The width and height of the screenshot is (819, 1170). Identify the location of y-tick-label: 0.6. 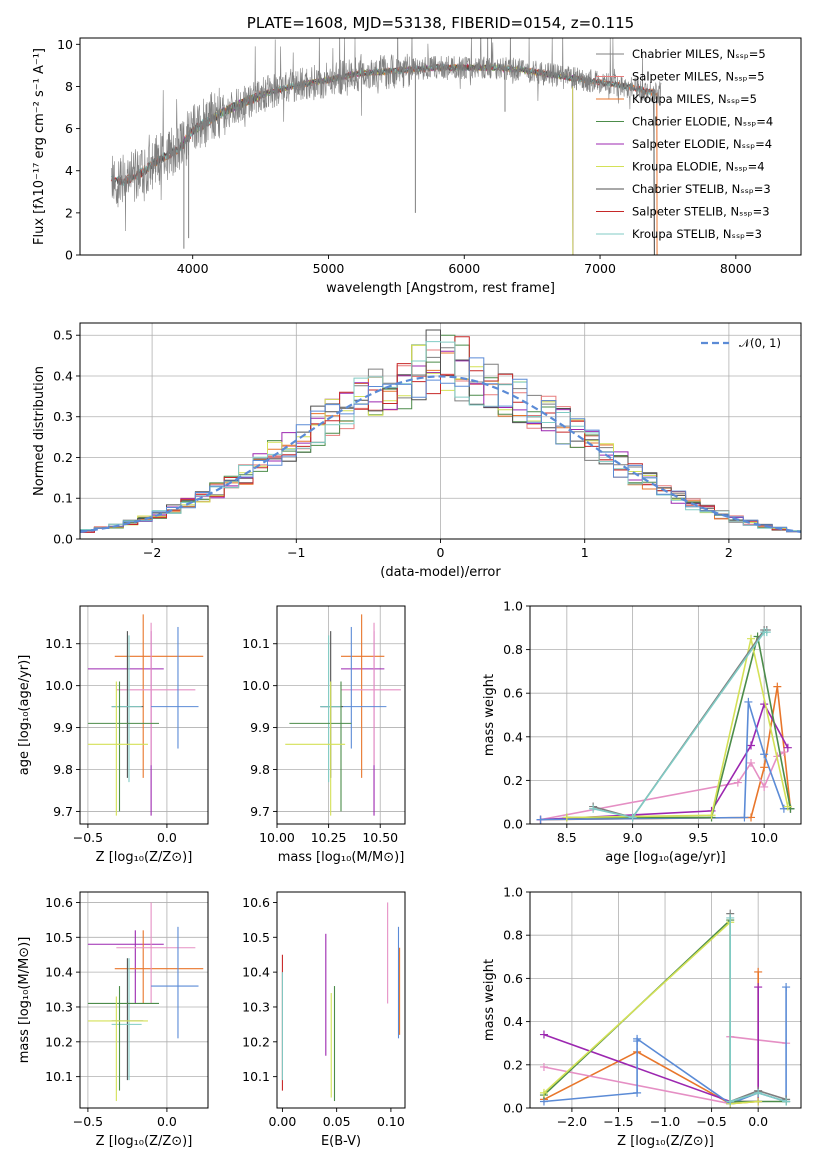
(513, 693).